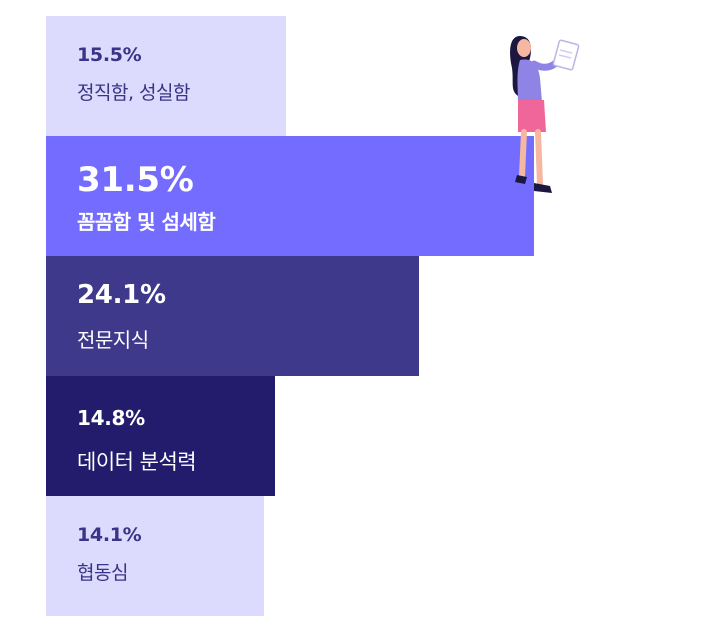  I want to click on bar-value-label: 24.1%, so click(121, 295).